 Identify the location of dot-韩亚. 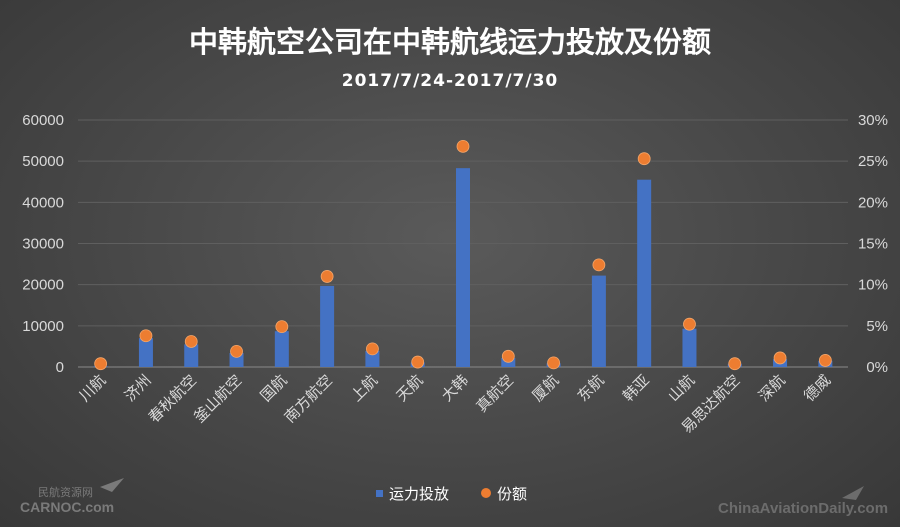
(644, 159).